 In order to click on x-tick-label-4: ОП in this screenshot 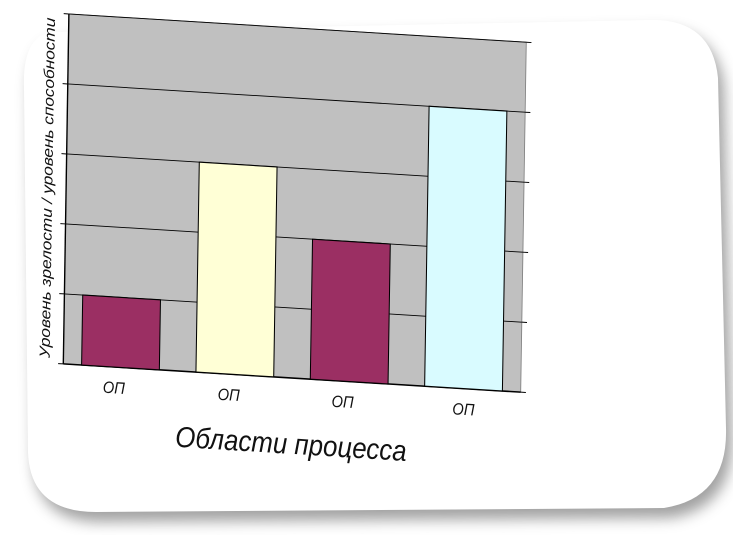, I will do `click(463, 409)`.